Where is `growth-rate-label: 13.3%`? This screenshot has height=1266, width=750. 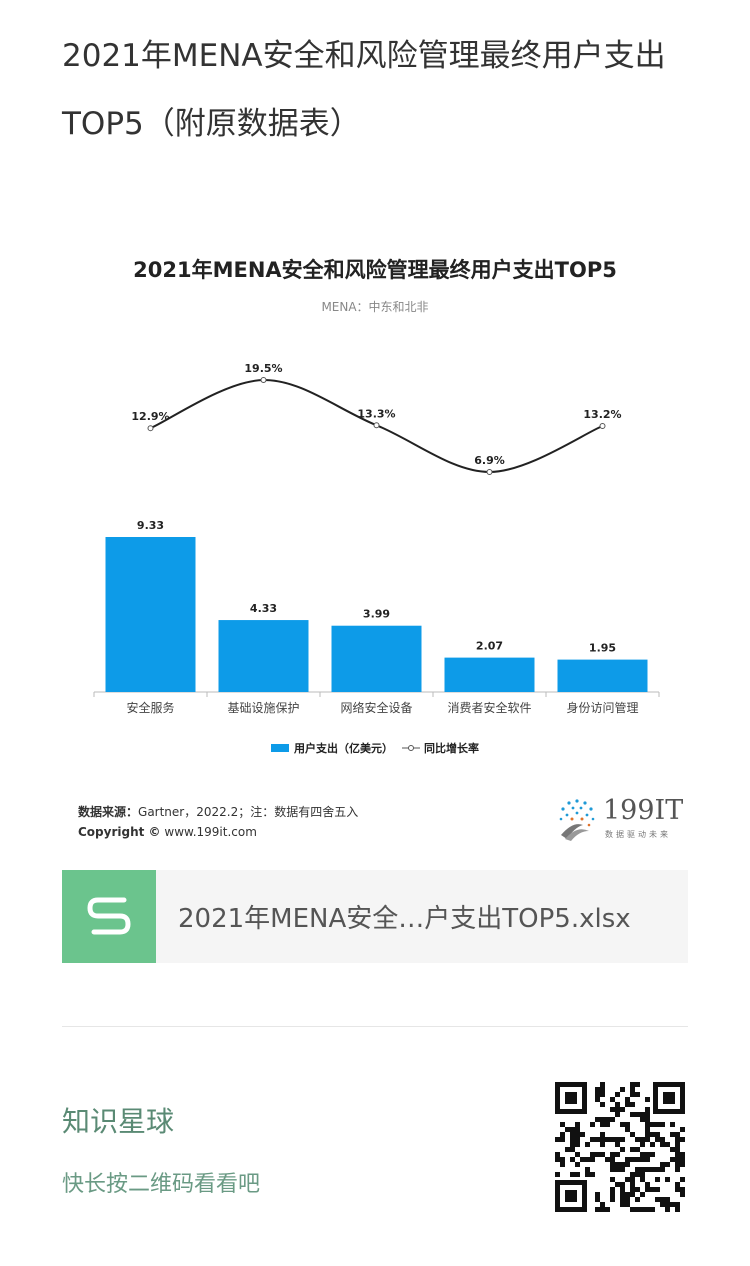
growth-rate-label: 13.3% is located at coordinates (376, 413).